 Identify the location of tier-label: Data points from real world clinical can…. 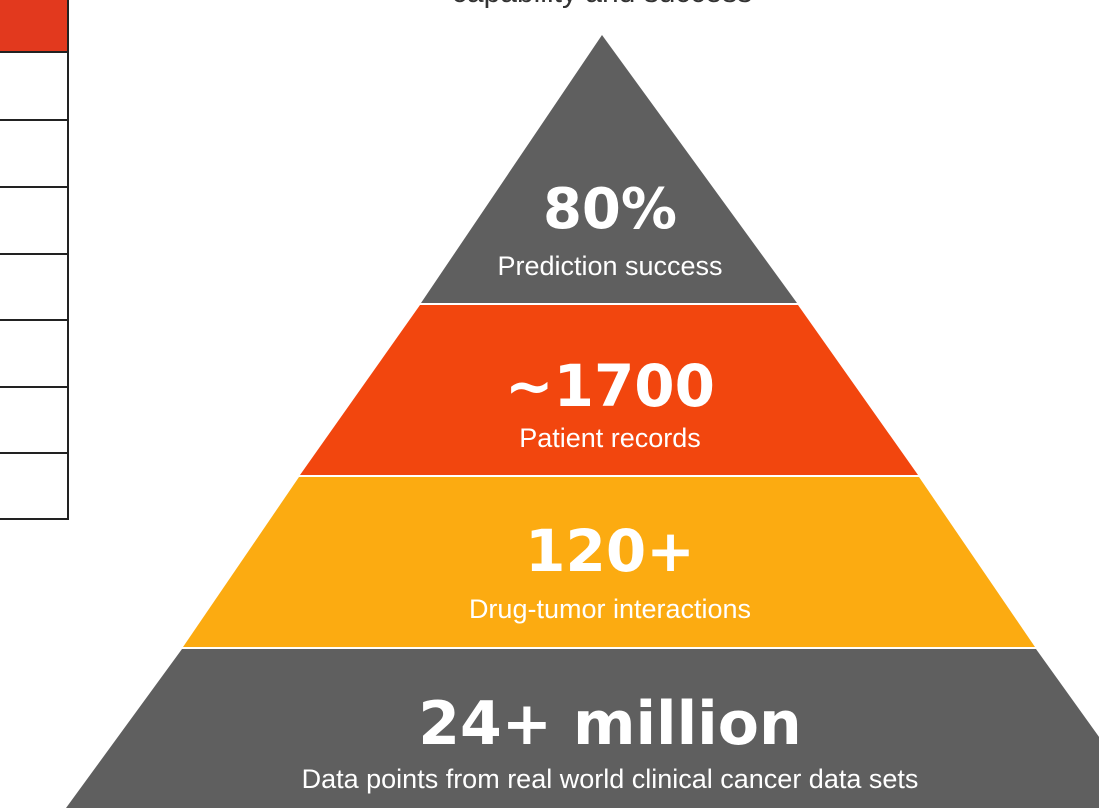
(610, 779).